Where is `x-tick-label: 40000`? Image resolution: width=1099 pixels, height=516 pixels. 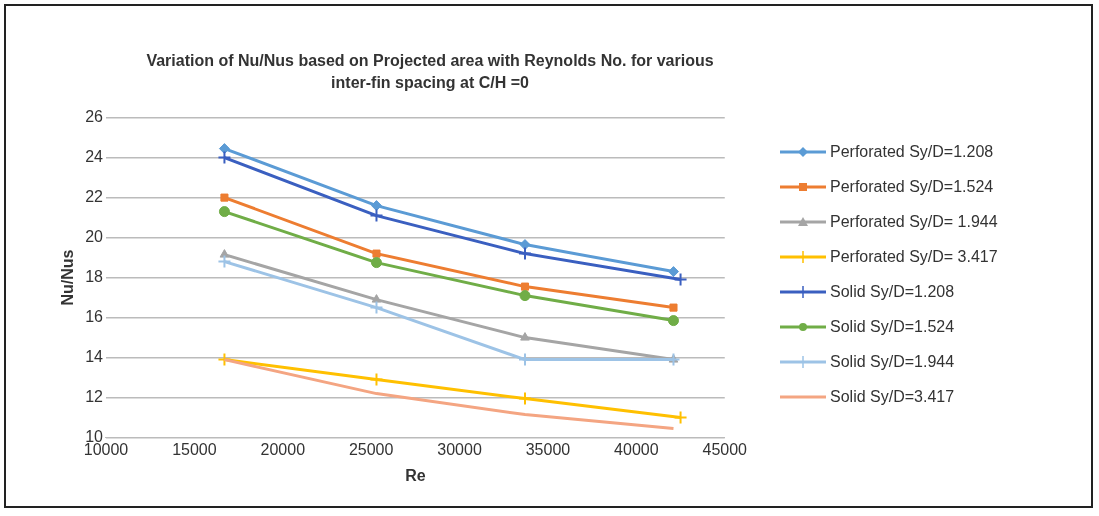 x-tick-label: 40000 is located at coordinates (636, 449).